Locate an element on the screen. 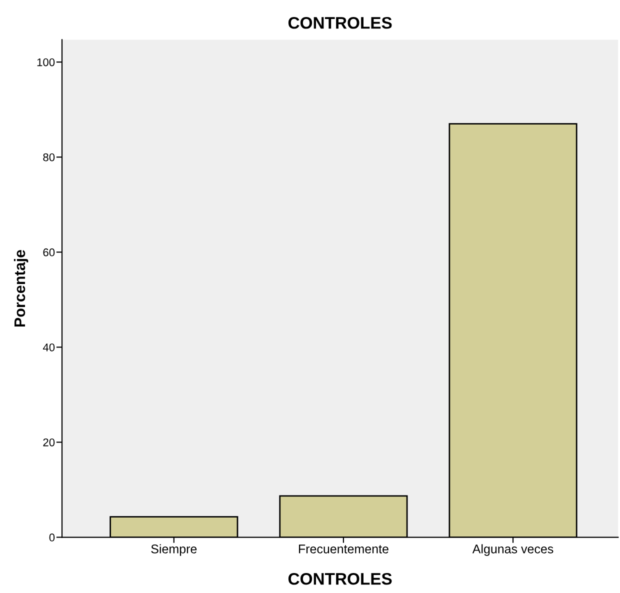 The height and width of the screenshot is (593, 620). x-axis-title: CONTROLES is located at coordinates (340, 578).